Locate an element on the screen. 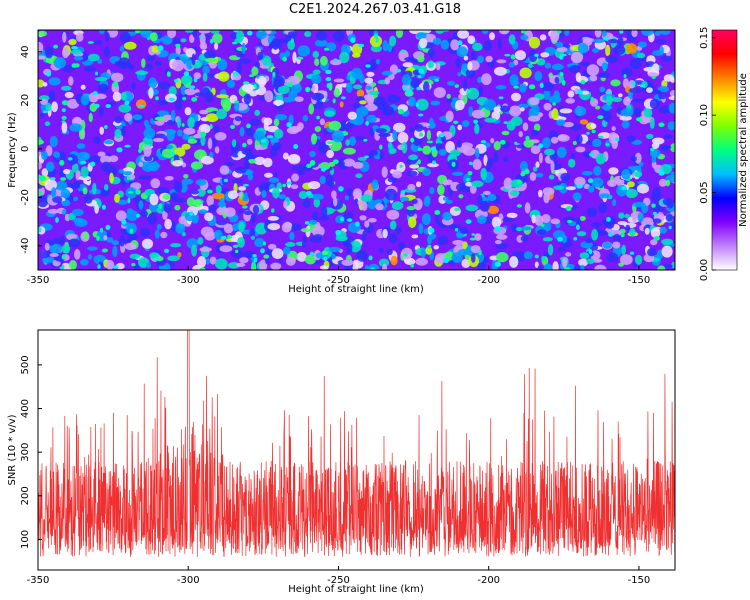  x-tick-label: -350 is located at coordinates (38, 580).